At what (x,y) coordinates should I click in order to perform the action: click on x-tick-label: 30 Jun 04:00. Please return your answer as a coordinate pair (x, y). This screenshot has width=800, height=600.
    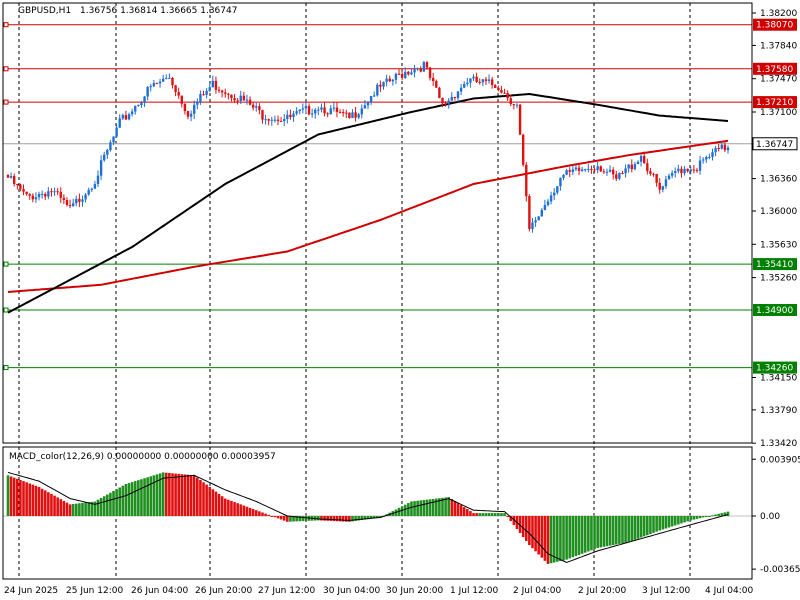
    Looking at the image, I should click on (351, 591).